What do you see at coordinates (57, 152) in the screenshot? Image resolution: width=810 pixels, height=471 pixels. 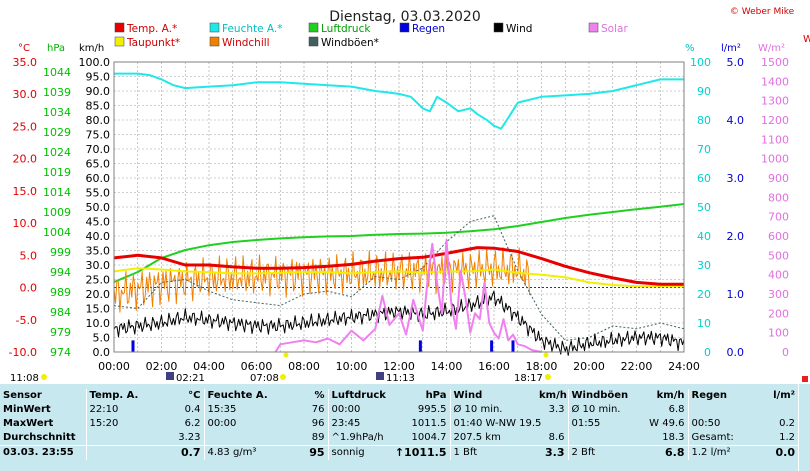 I see `pressure-tick-label: 1024` at bounding box center [57, 152].